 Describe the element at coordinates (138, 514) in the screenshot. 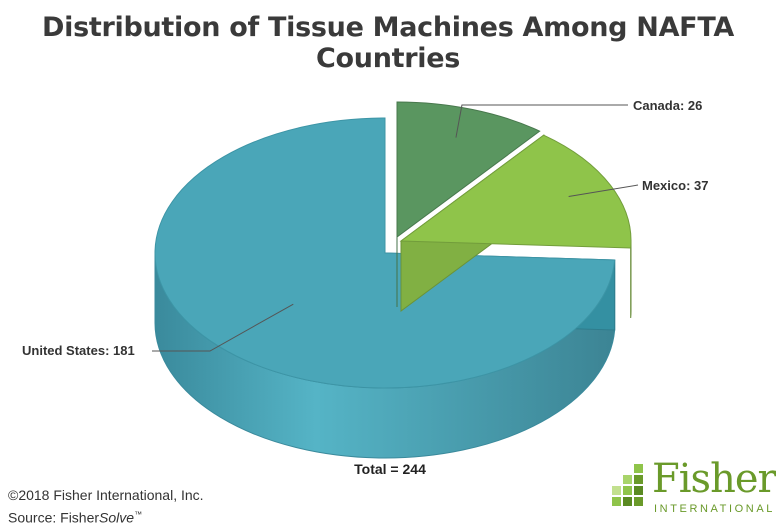

I see `source-tm: ™` at that location.